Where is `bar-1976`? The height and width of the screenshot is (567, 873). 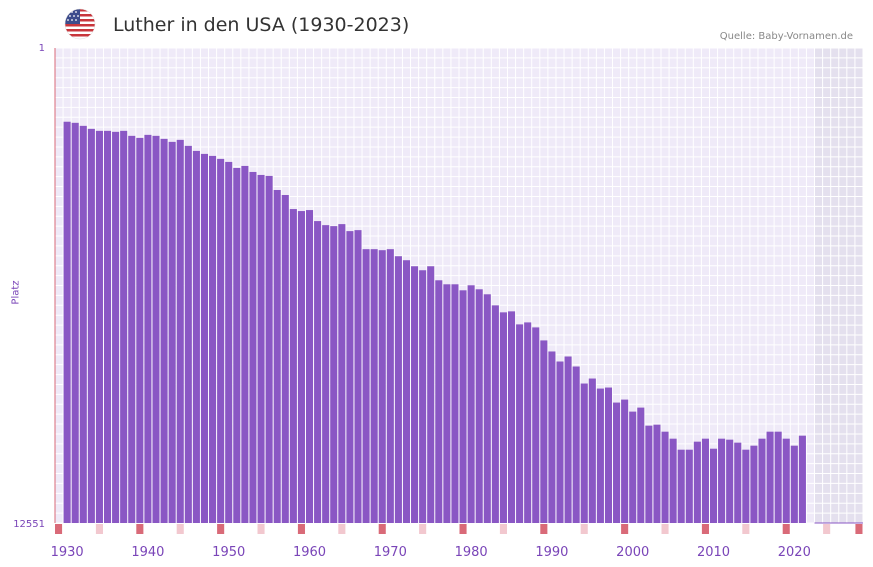
bar-1976 is located at coordinates (439, 401).